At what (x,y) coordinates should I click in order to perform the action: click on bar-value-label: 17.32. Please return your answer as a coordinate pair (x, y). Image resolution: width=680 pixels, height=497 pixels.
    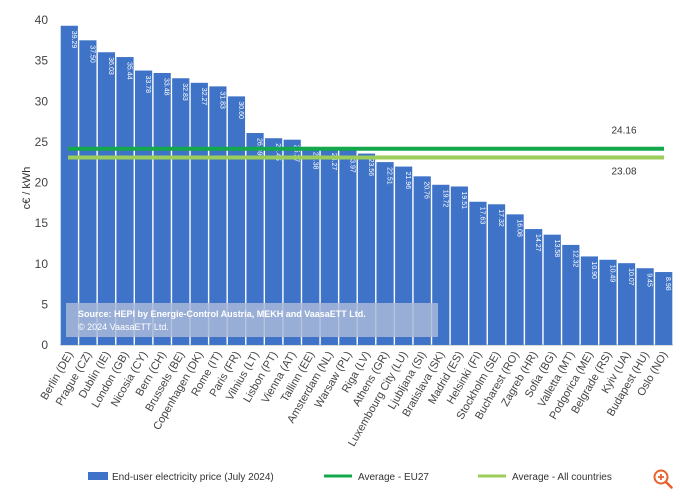
    Looking at the image, I should click on (500, 218).